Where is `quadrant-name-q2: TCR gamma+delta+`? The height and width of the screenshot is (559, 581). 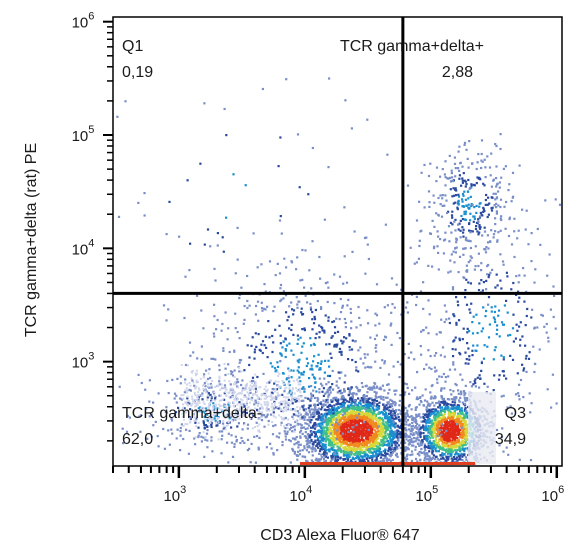
quadrant-name-q2: TCR gamma+delta+ is located at coordinates (412, 46).